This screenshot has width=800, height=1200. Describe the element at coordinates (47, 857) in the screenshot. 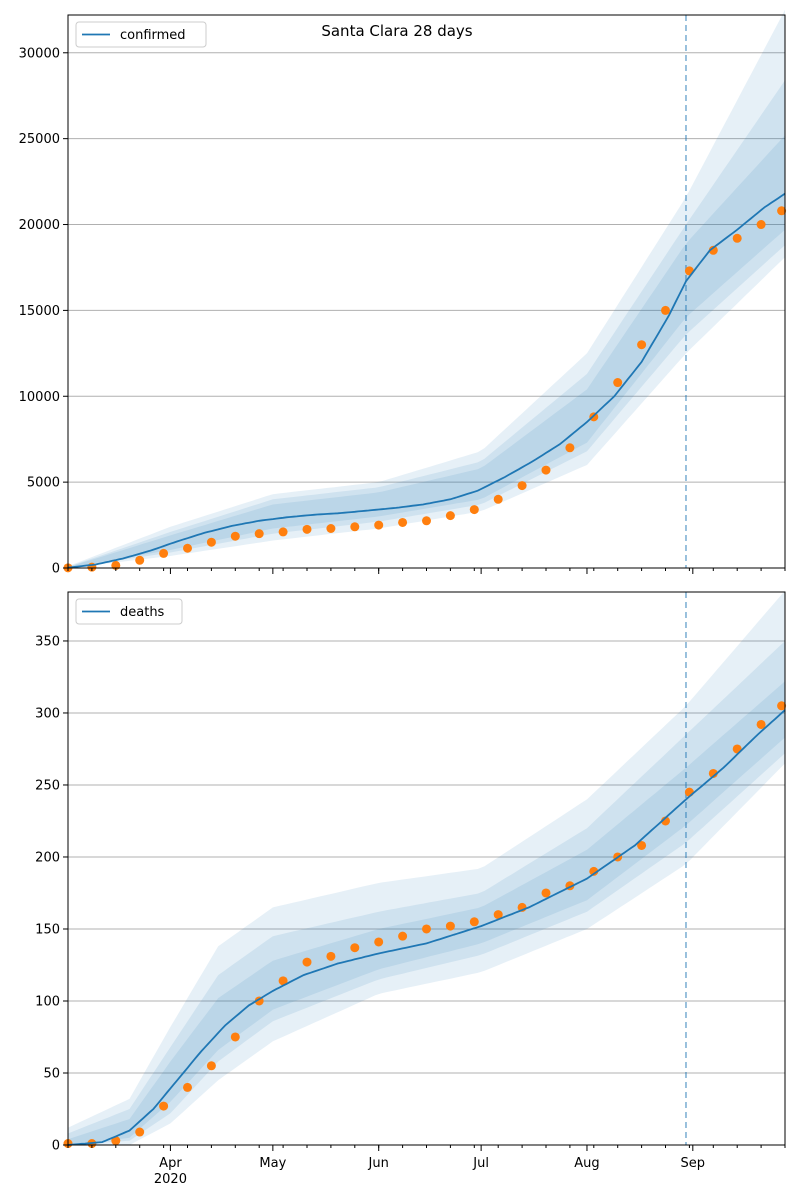

I see `y-tick-label: 200` at that location.